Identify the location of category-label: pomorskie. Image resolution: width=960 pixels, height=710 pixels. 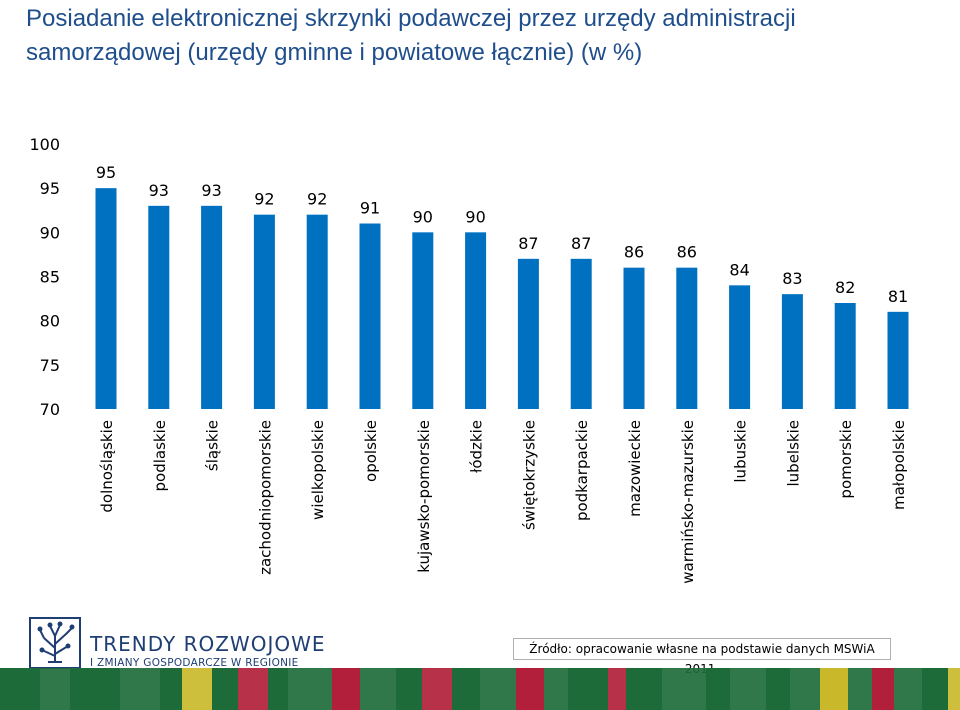
(846, 459).